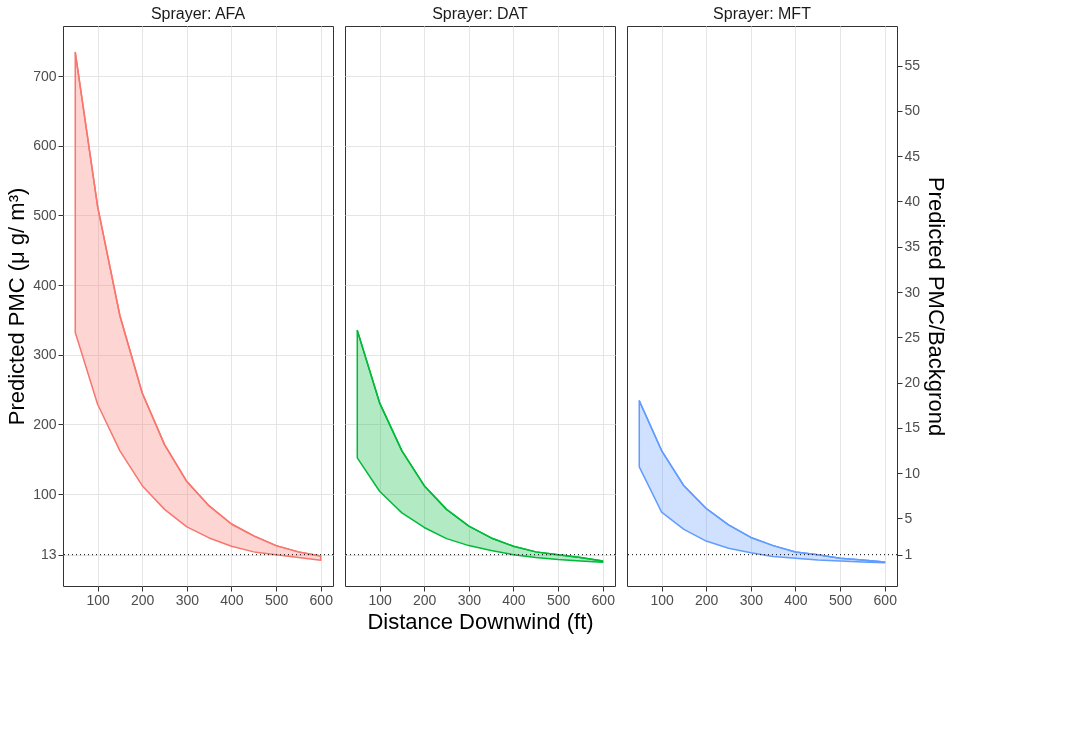 This screenshot has width=1072, height=756. I want to click on y2-tick-label: 50, so click(912, 110).